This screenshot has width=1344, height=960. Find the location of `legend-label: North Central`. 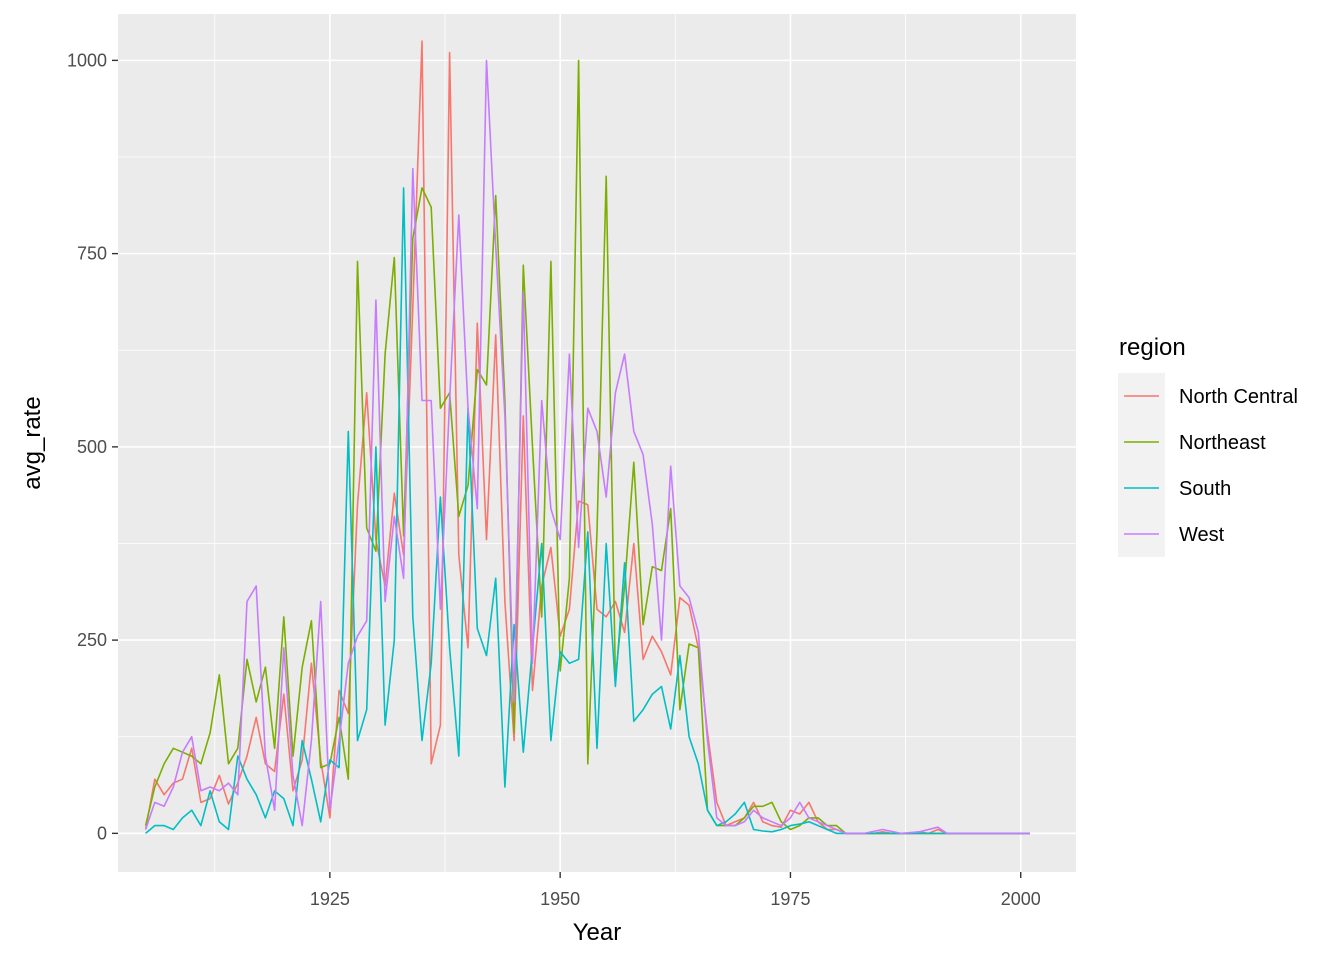

legend-label: North Central is located at coordinates (1238, 397).